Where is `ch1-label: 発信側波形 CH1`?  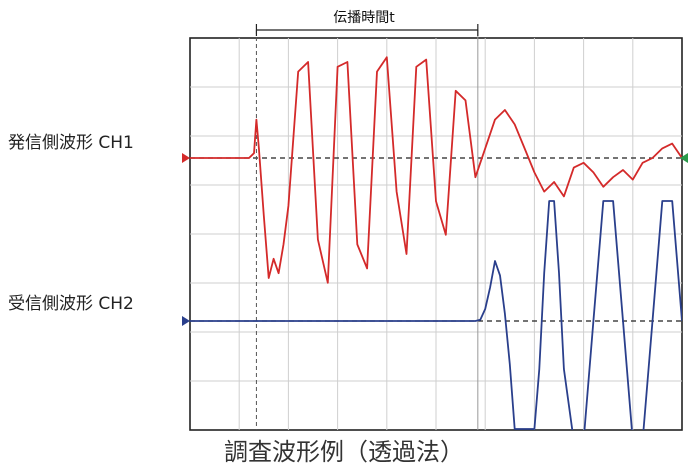
ch1-label: 発信側波形 CH1 is located at coordinates (71, 143).